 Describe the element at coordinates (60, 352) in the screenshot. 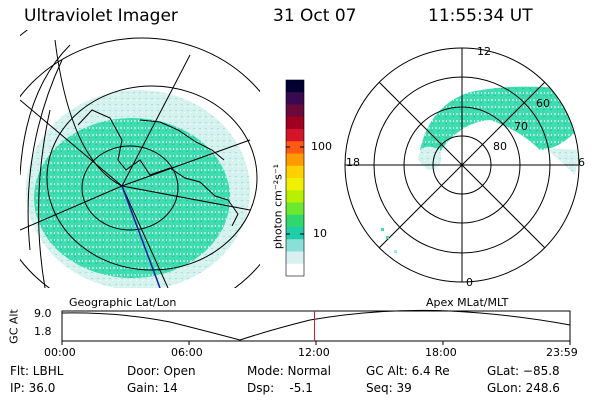

I see `timeline-xtick-0: 00:00` at that location.